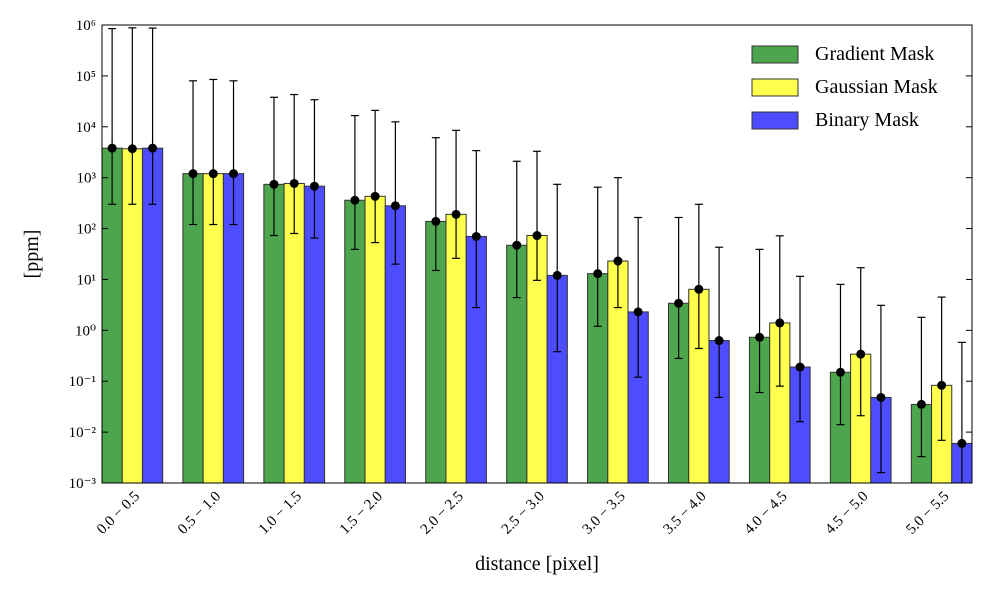 Image resolution: width=1000 pixels, height=597 pixels. I want to click on y-axis-label: [ppm], so click(32, 254).